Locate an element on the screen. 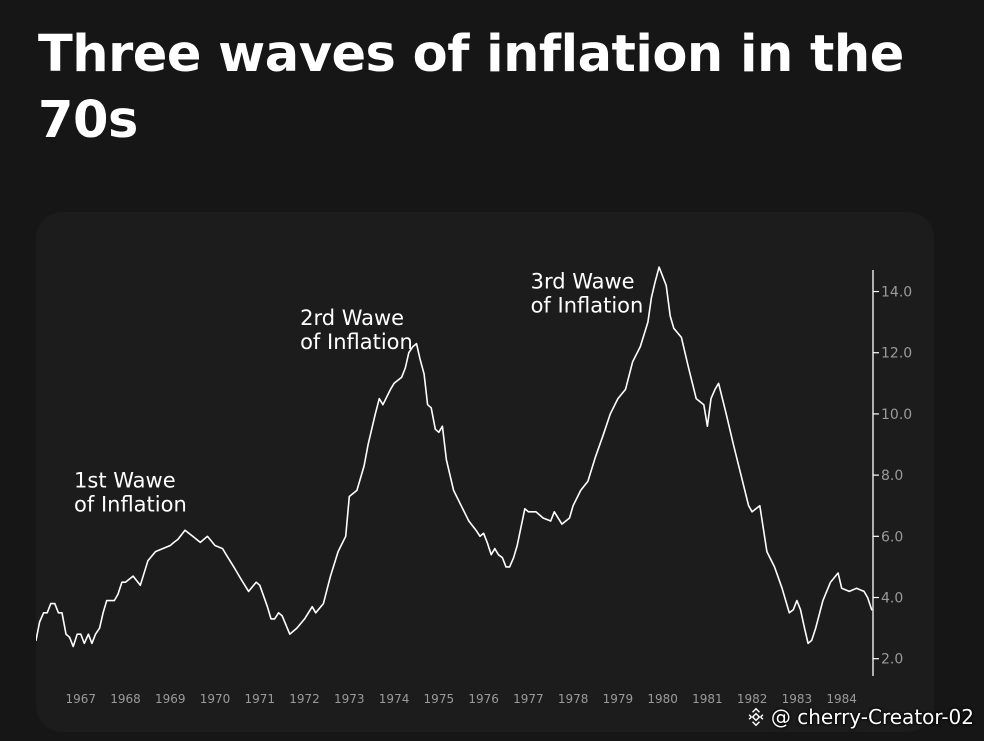  annotation-line: 1st Wawe is located at coordinates (125, 480).